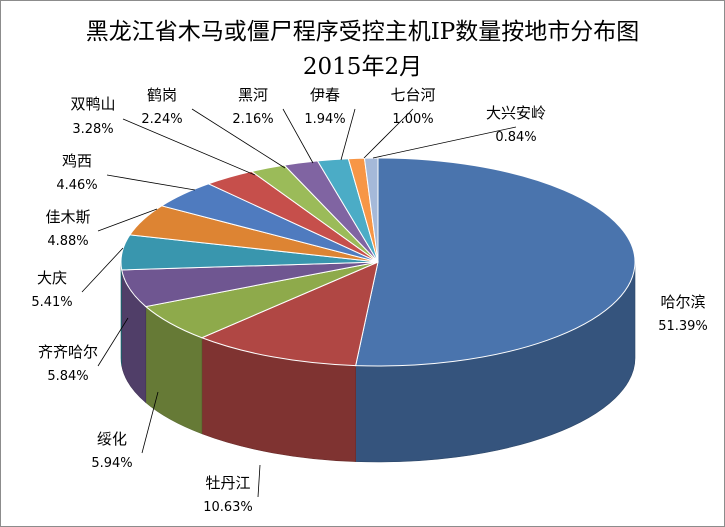  Describe the element at coordinates (162, 95) in the screenshot. I see `slice-name-label: 鹤岗` at that location.